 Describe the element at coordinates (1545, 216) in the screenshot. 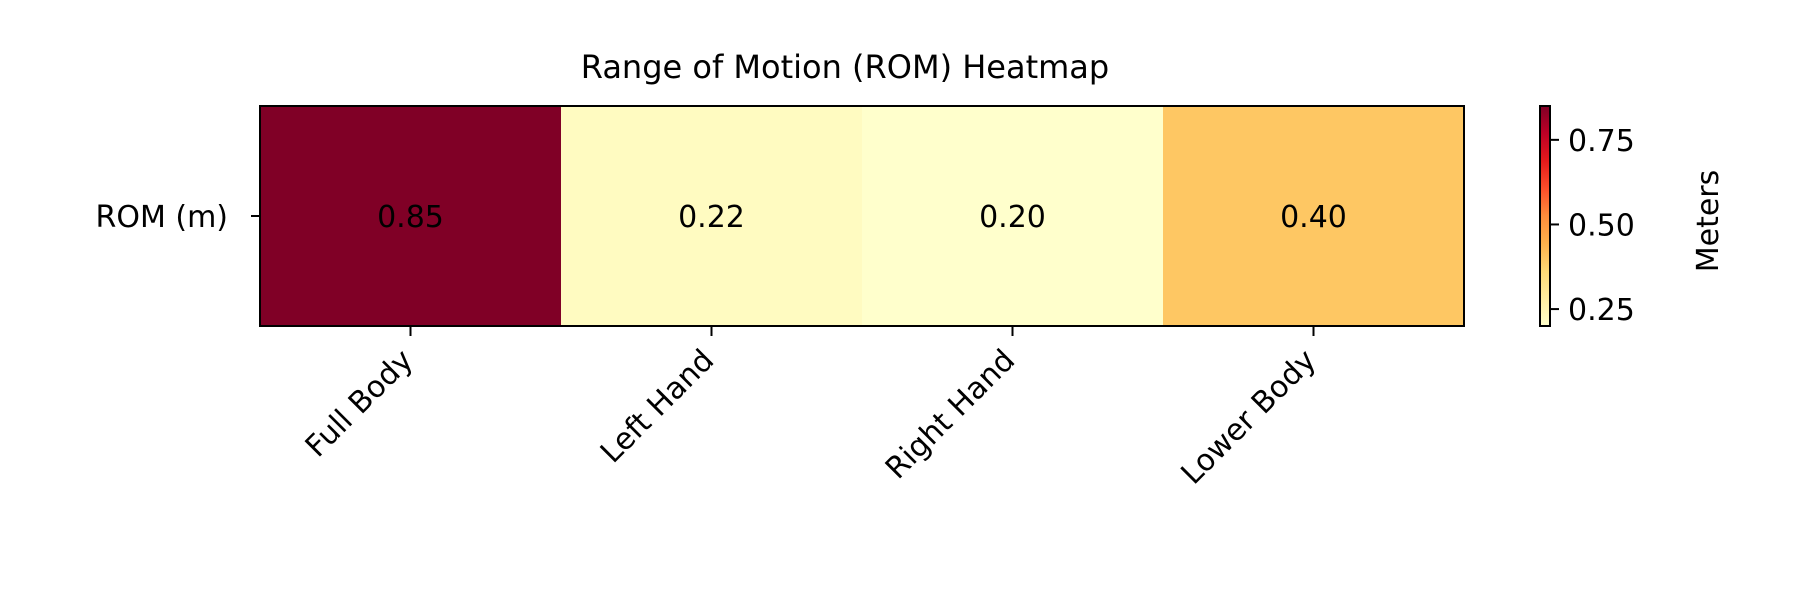

I see `colorbar-gradient` at that location.